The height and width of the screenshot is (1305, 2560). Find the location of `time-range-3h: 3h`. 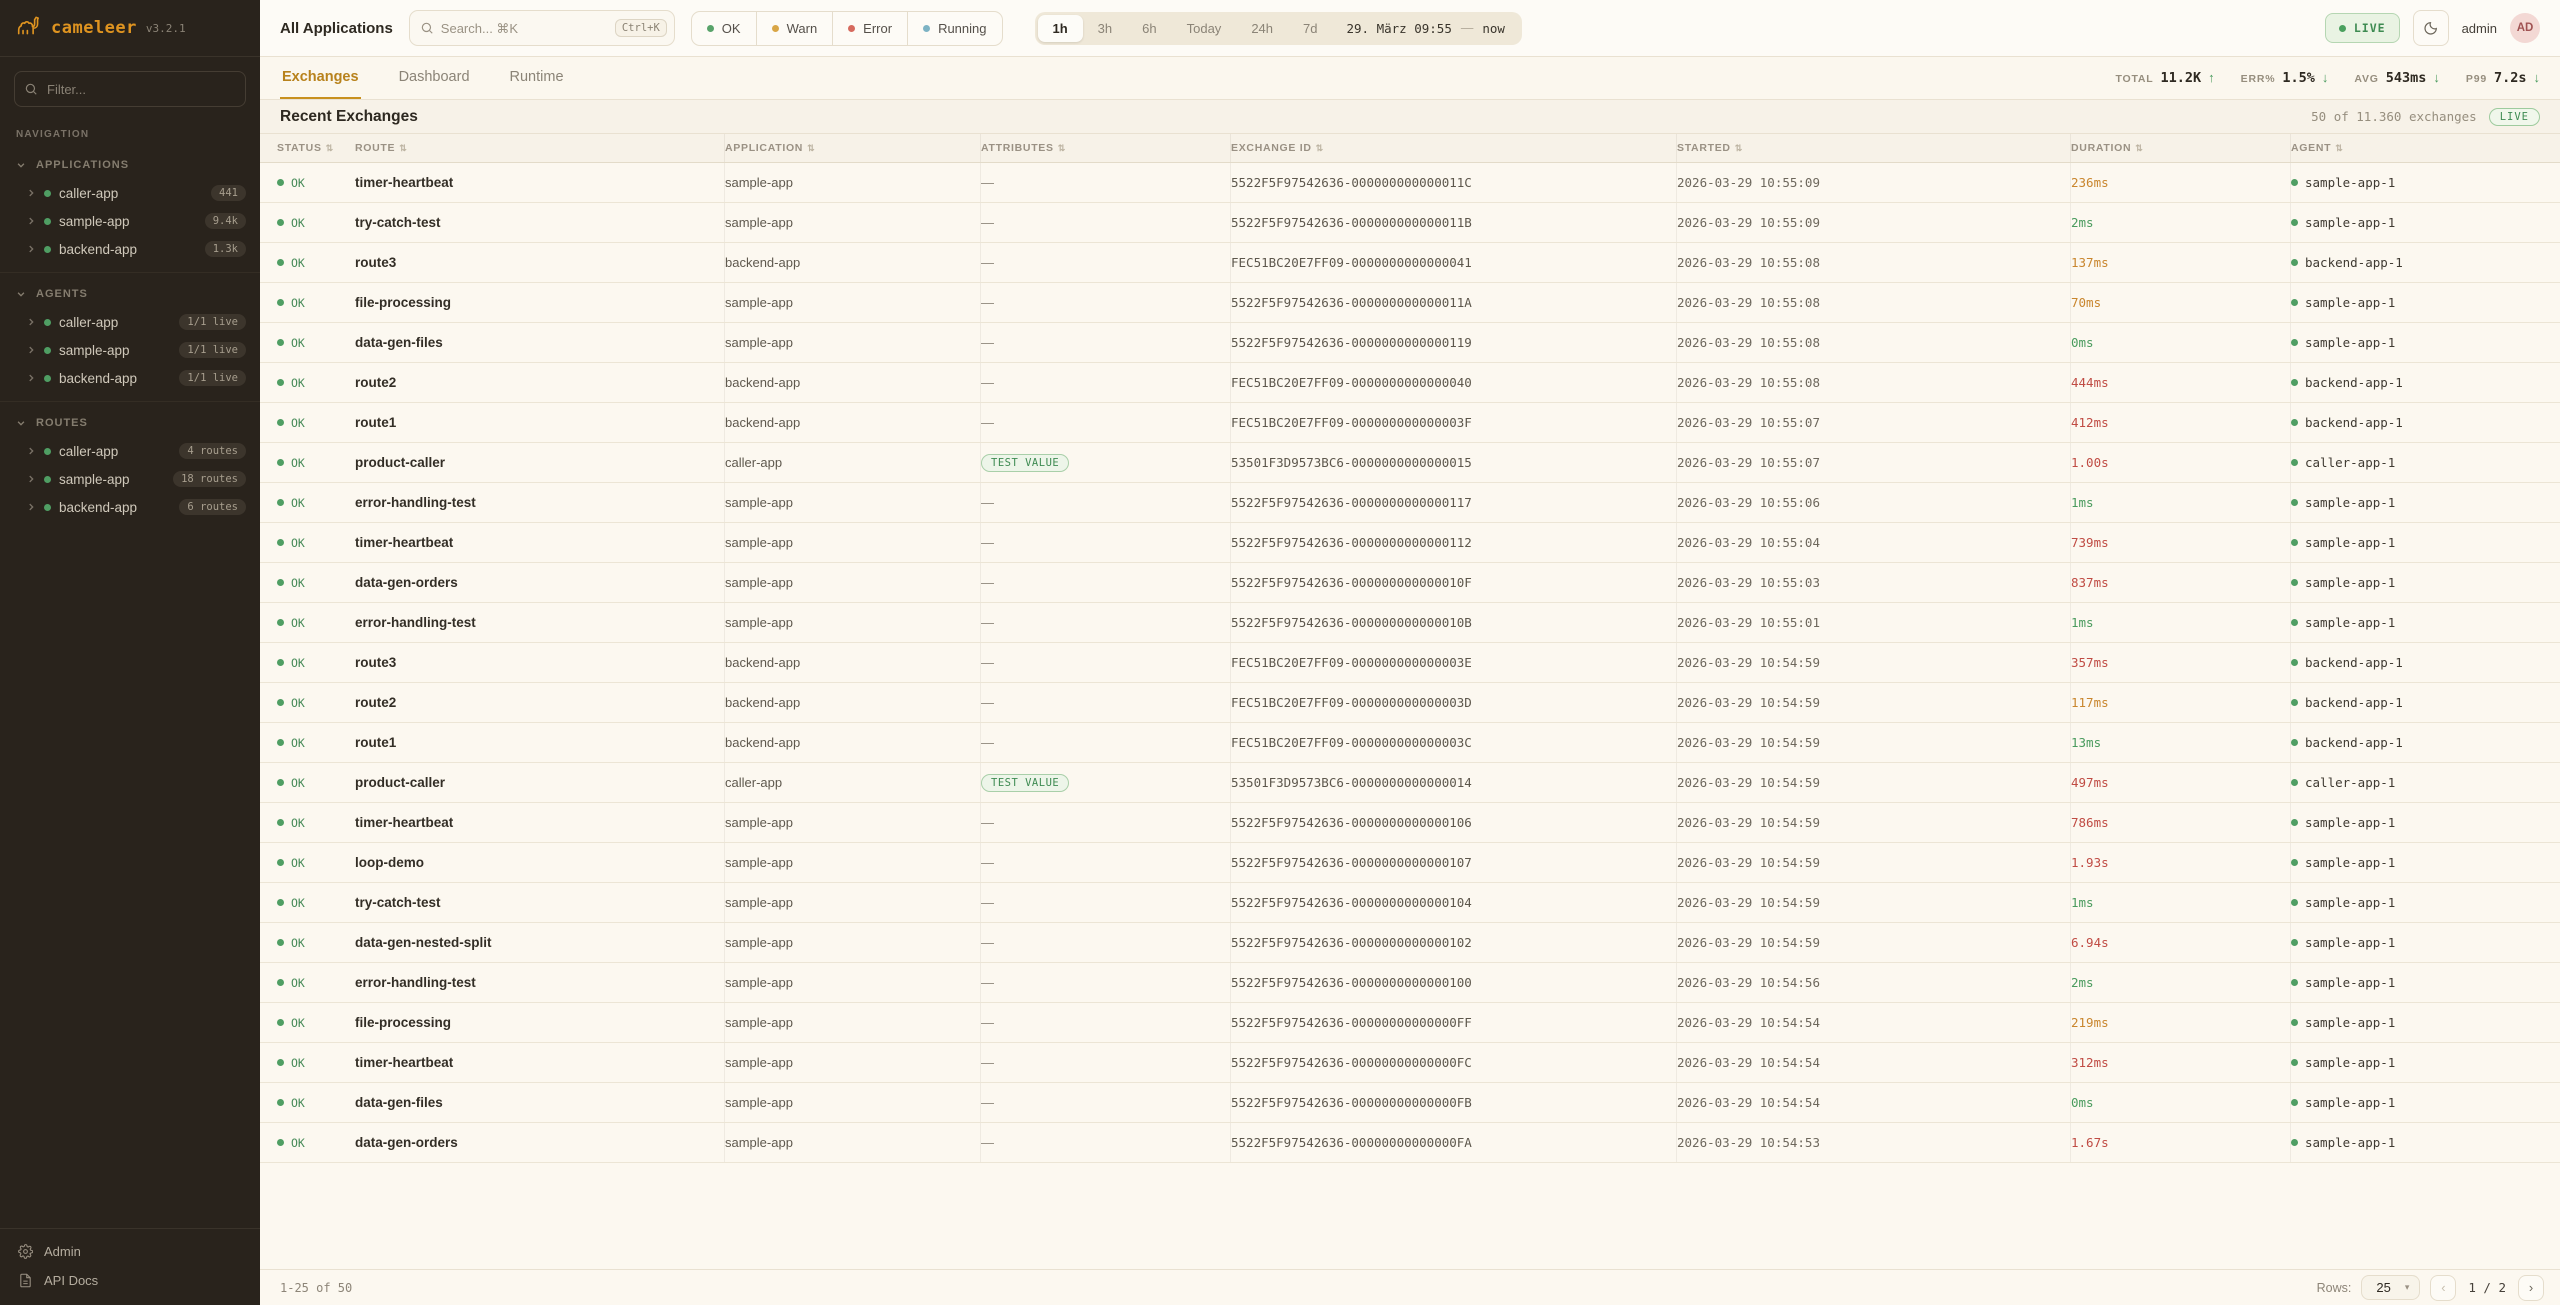

time-range-3h: 3h is located at coordinates (1105, 28).